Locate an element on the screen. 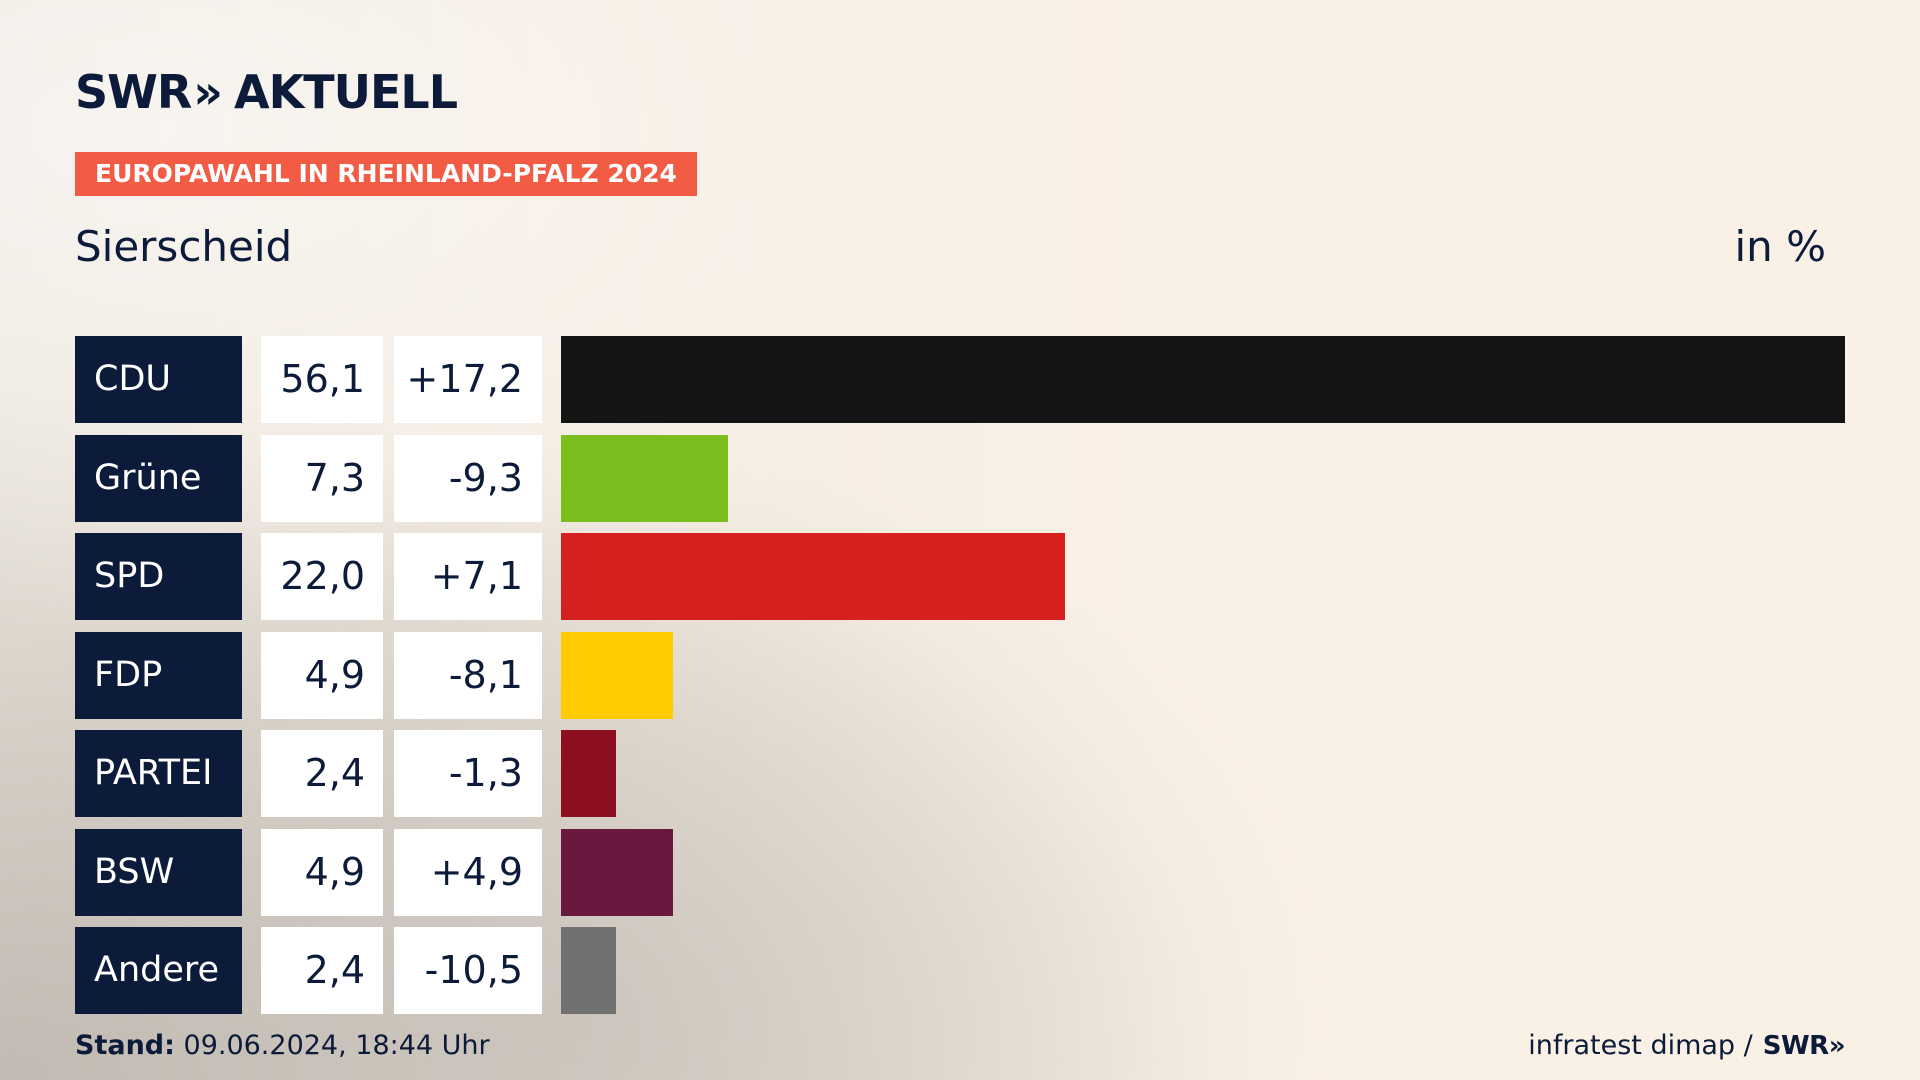  swr-aktuell-logo: SWR » AKTUELL is located at coordinates (266, 92).